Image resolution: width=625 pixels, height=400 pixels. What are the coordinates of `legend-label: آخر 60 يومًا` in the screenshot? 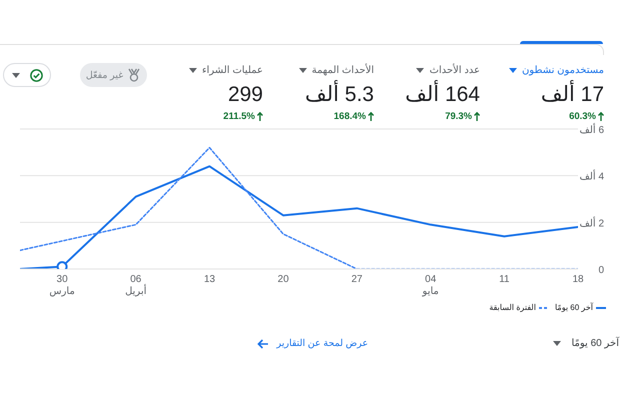 It's located at (573, 307).